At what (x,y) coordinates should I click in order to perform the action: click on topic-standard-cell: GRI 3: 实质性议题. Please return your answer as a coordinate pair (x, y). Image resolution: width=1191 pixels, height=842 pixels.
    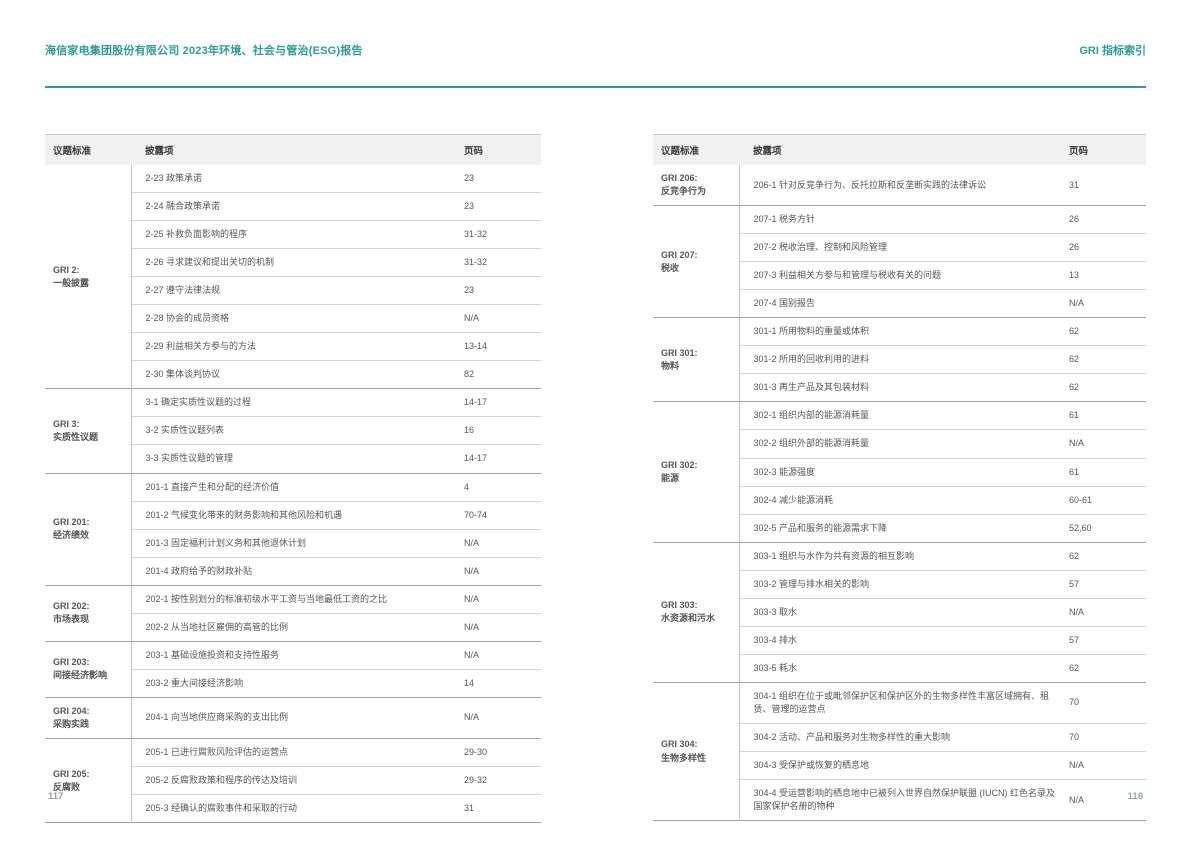
    Looking at the image, I should click on (88, 431).